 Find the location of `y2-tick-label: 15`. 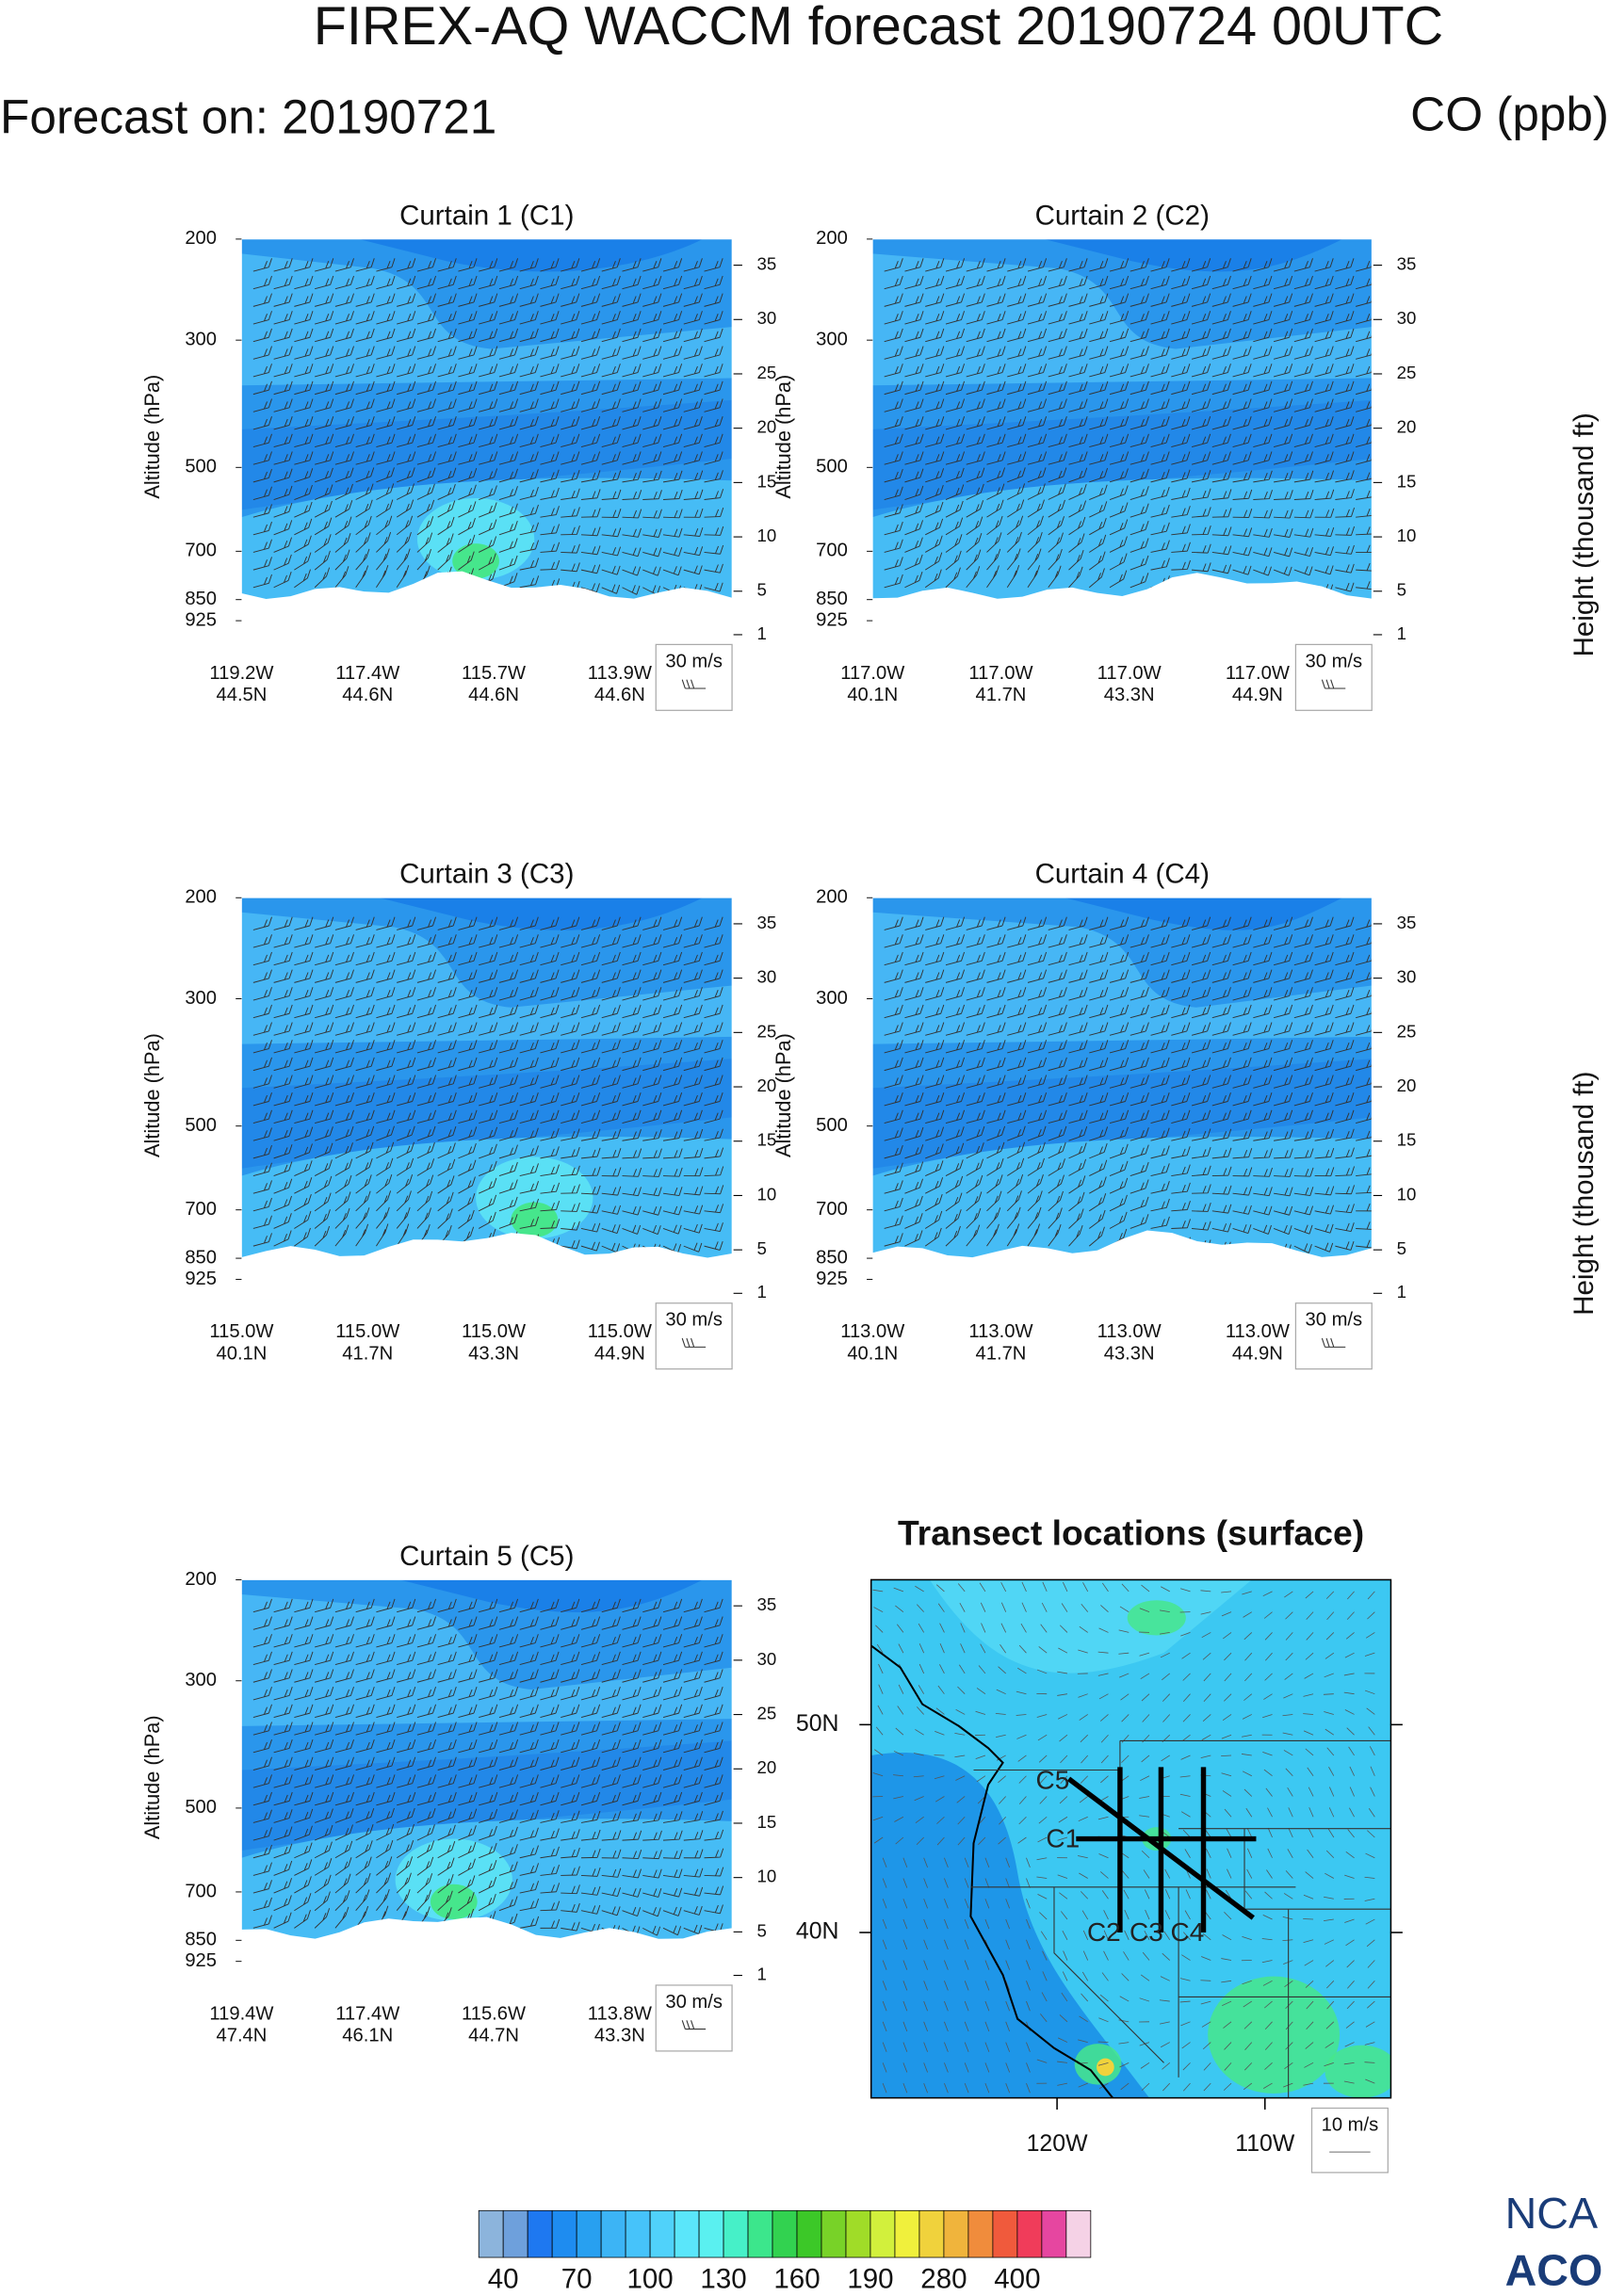

y2-tick-label: 15 is located at coordinates (1407, 1140).